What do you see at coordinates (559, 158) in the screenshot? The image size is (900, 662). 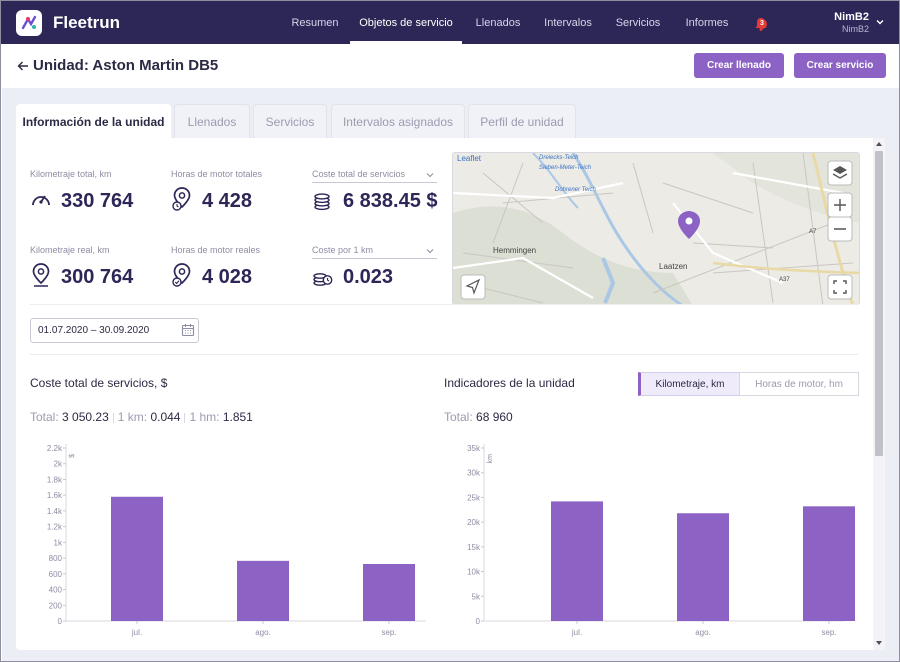 I see `map-label: Dreiecks-Teich` at bounding box center [559, 158].